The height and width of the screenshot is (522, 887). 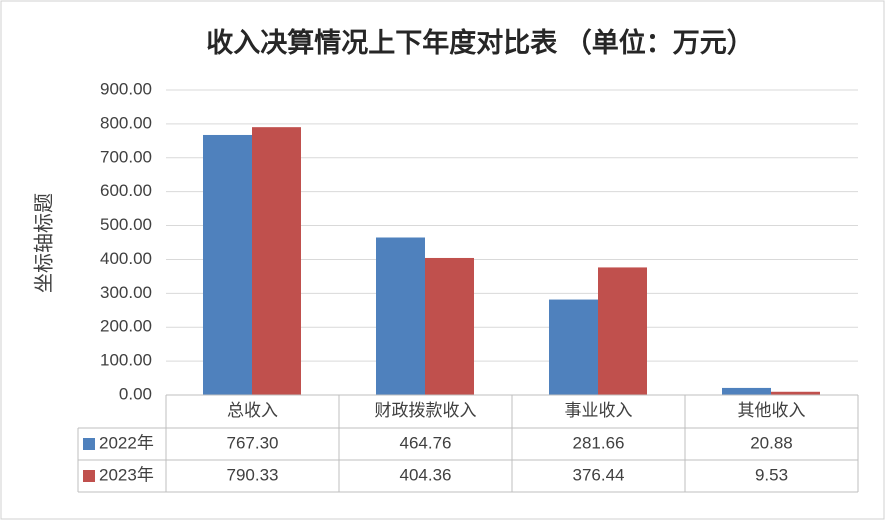 I want to click on y-axis-title: 坐标轴标题, so click(x=43, y=243).